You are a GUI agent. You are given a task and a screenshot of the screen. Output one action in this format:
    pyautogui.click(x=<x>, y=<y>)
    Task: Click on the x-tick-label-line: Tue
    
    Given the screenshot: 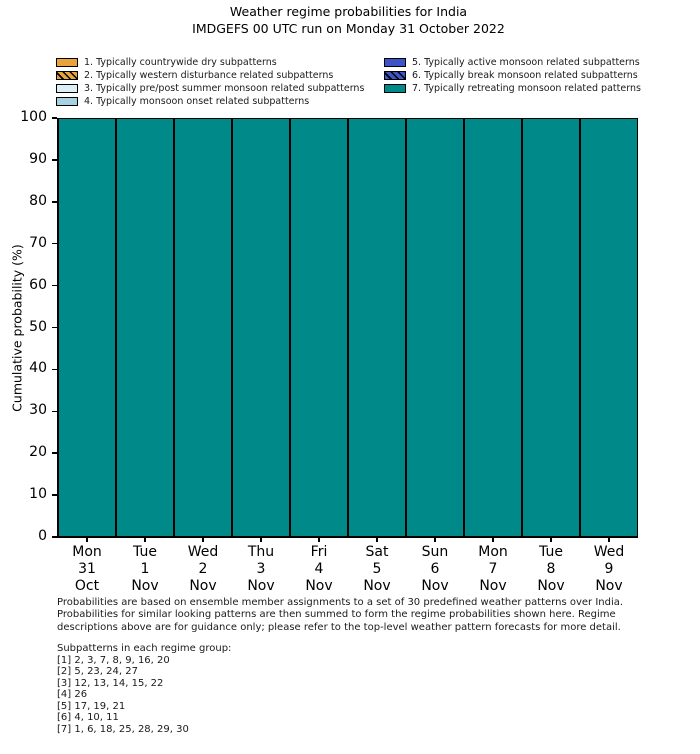 What is the action you would take?
    pyautogui.click(x=145, y=552)
    